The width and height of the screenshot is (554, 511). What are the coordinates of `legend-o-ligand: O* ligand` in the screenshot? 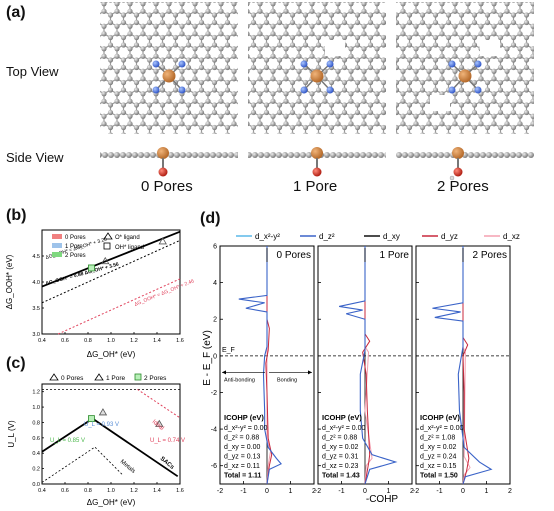 It's located at (127, 238).